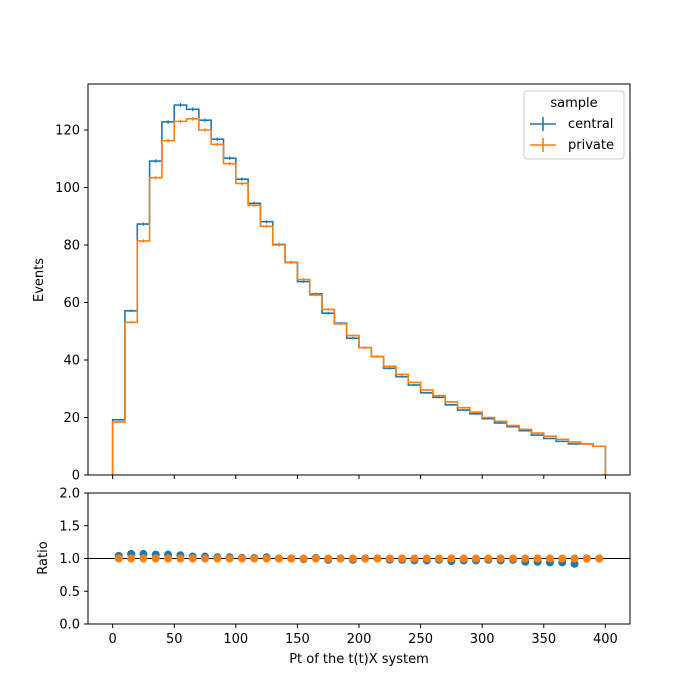  Describe the element at coordinates (69, 559) in the screenshot. I see `ratio-y-tick-label: 1.0` at that location.